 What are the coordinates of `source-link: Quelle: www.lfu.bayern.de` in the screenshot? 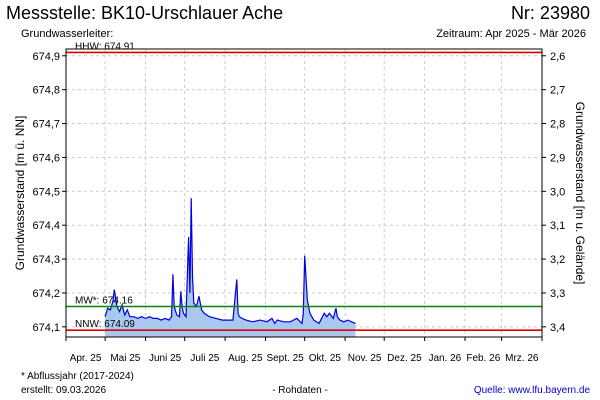 It's located at (531, 390).